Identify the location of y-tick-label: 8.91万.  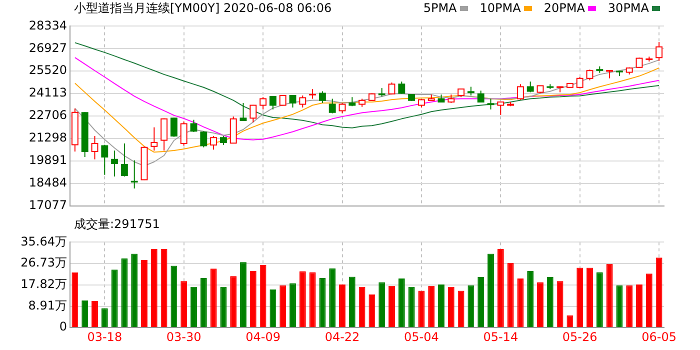
(47, 305).